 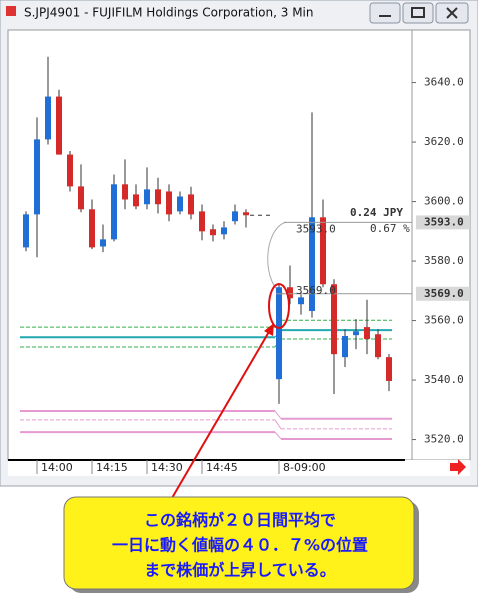 What do you see at coordinates (444, 439) in the screenshot?
I see `y-tick-label: 3520.0` at bounding box center [444, 439].